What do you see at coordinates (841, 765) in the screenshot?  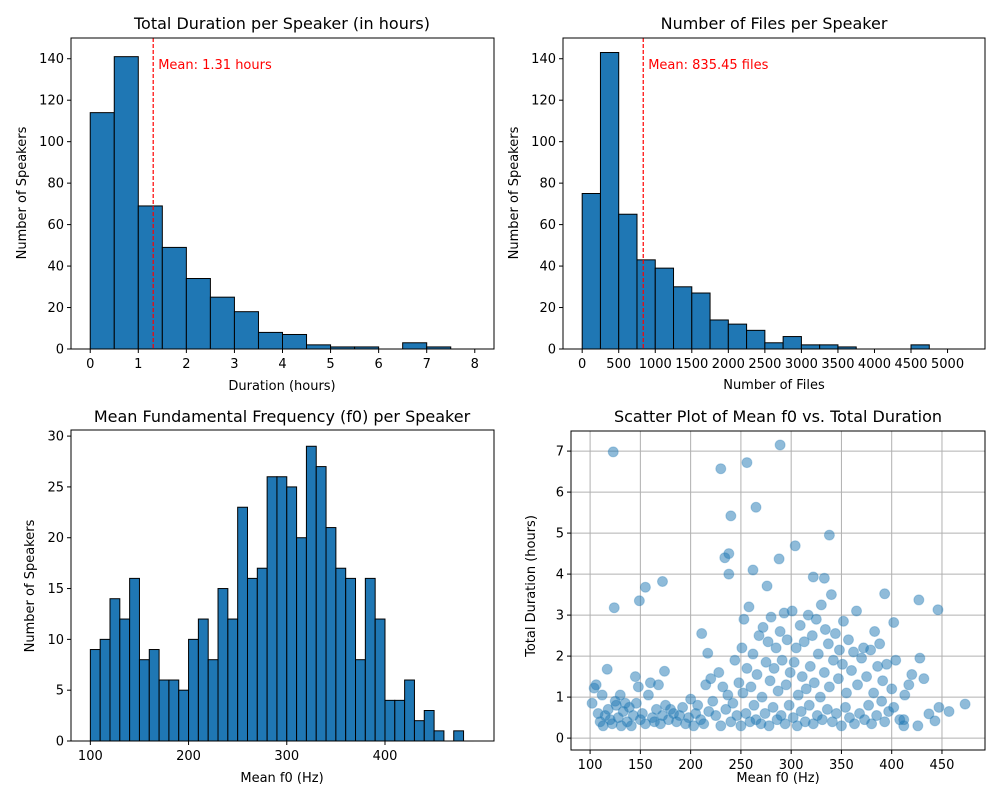 I see `x-tick-label: 350` at bounding box center [841, 765].